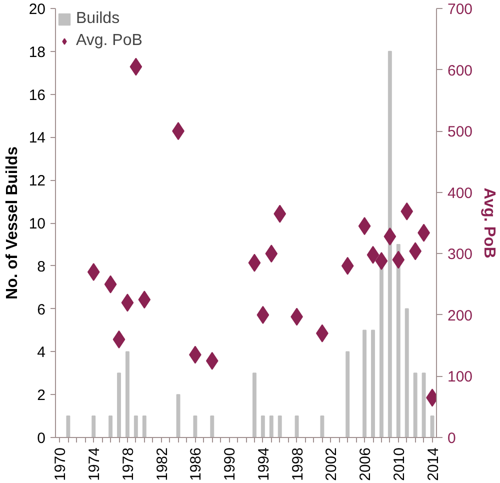 This screenshot has height=483, width=500. I want to click on x-tick-label: 1986, so click(196, 464).